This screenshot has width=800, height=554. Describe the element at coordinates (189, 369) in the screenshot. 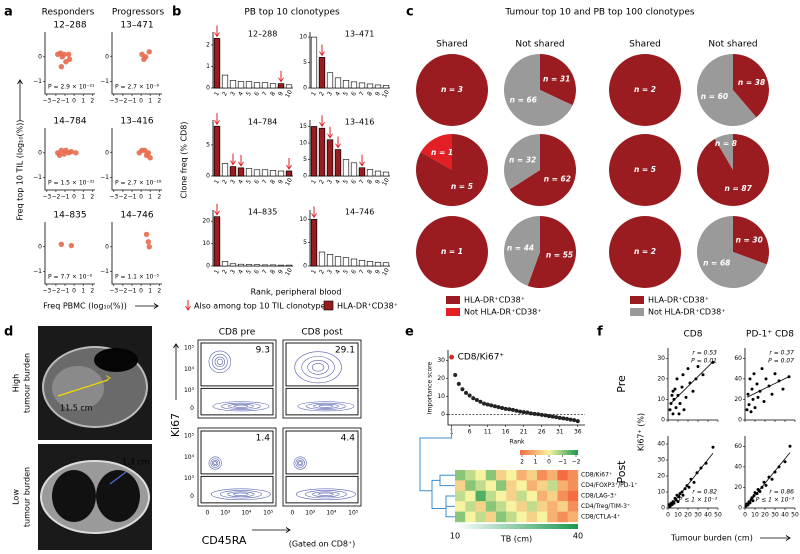

I see `y-tick-label: 10⁴` at that location.